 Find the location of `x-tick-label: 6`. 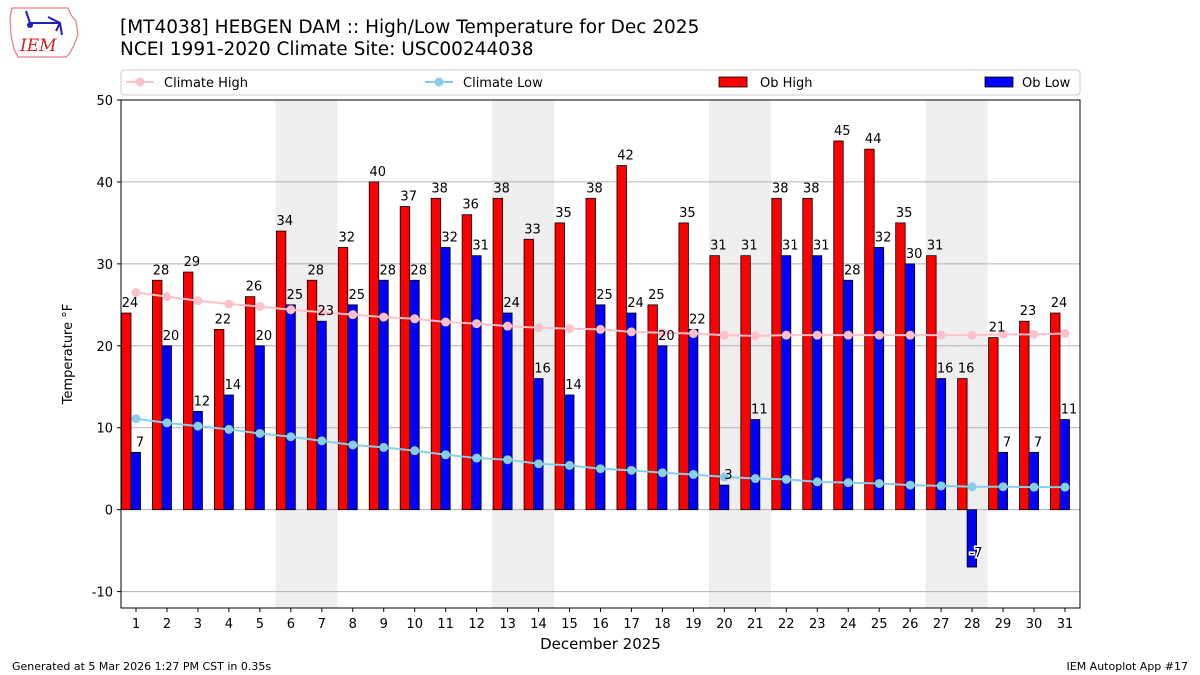

x-tick-label: 6 is located at coordinates (291, 624).